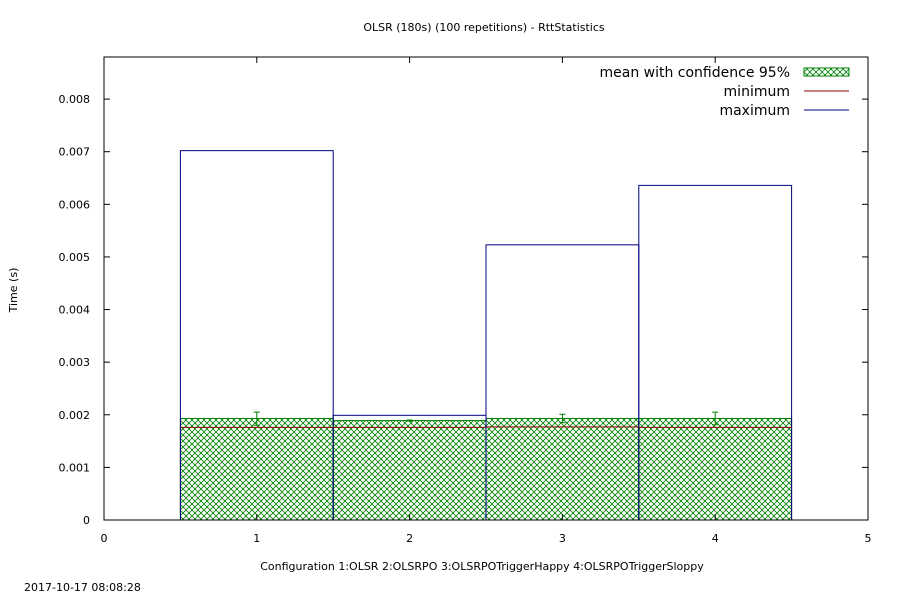  I want to click on legend-mean-swatch, so click(826, 72).